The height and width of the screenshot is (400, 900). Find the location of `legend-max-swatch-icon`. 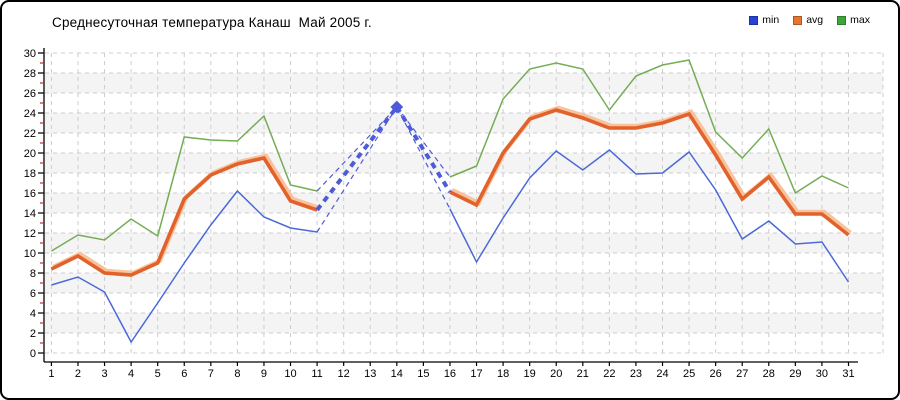

legend-max-swatch-icon is located at coordinates (842, 20).